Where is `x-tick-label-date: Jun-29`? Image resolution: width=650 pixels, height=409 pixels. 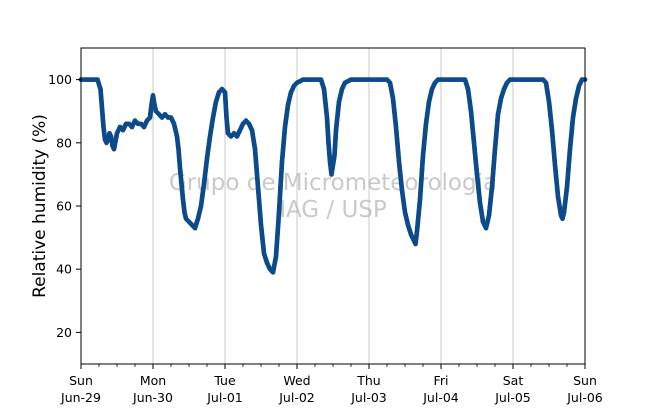
x-tick-label-date: Jun-29 is located at coordinates (80, 397).